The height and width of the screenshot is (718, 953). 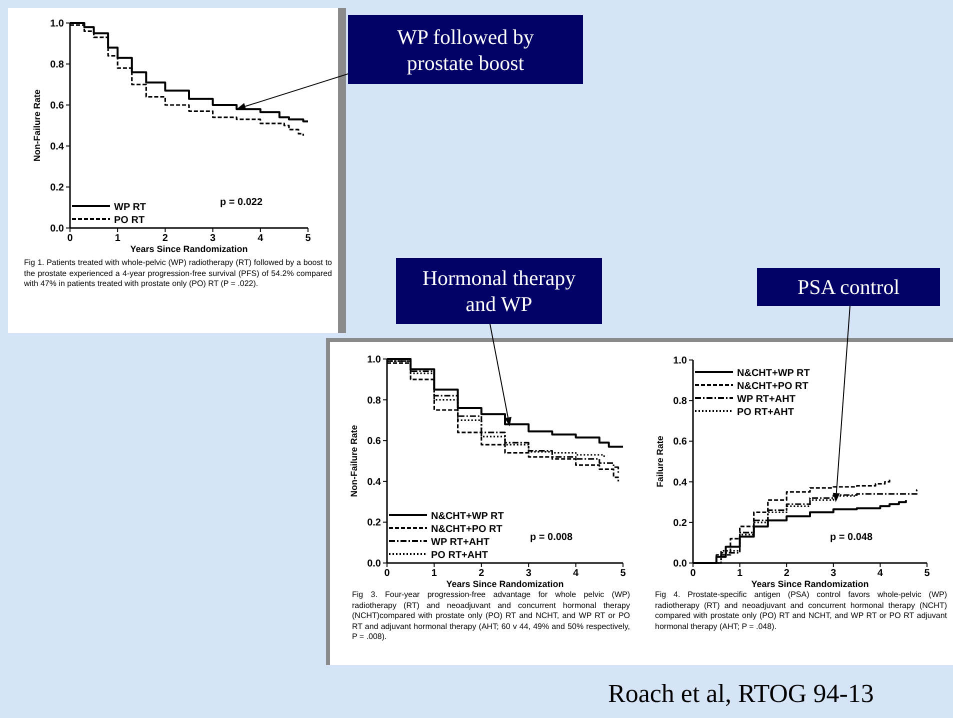 I want to click on caption: Fig 3. Four-year progression-free advantage for whole pelvic (WP) radiotherapy (RT) and neoadjuvant and concurrent hormonal therapy (NCHT)compared with prostate only (PO) RT and NCHT, and WP RT or PO RT and adjuvant hormonal therapy (AHT; 60 v 44, 49% and 50% respectively, P = .008)., so click(x=491, y=616).